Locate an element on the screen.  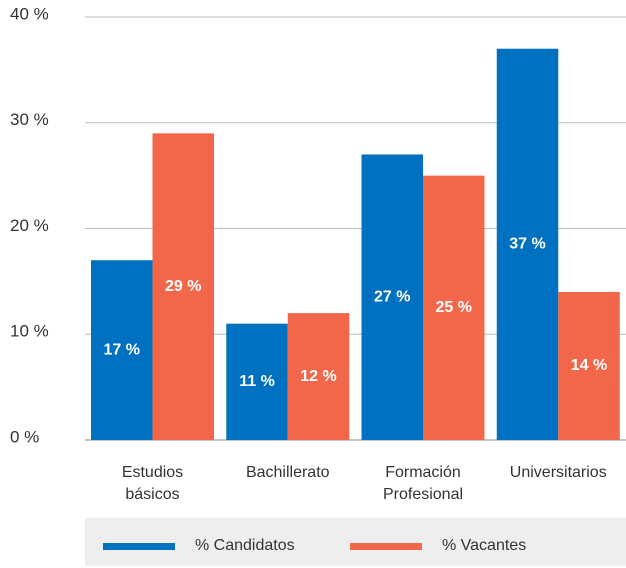
x-tick-label: Bachillerato is located at coordinates (288, 472).